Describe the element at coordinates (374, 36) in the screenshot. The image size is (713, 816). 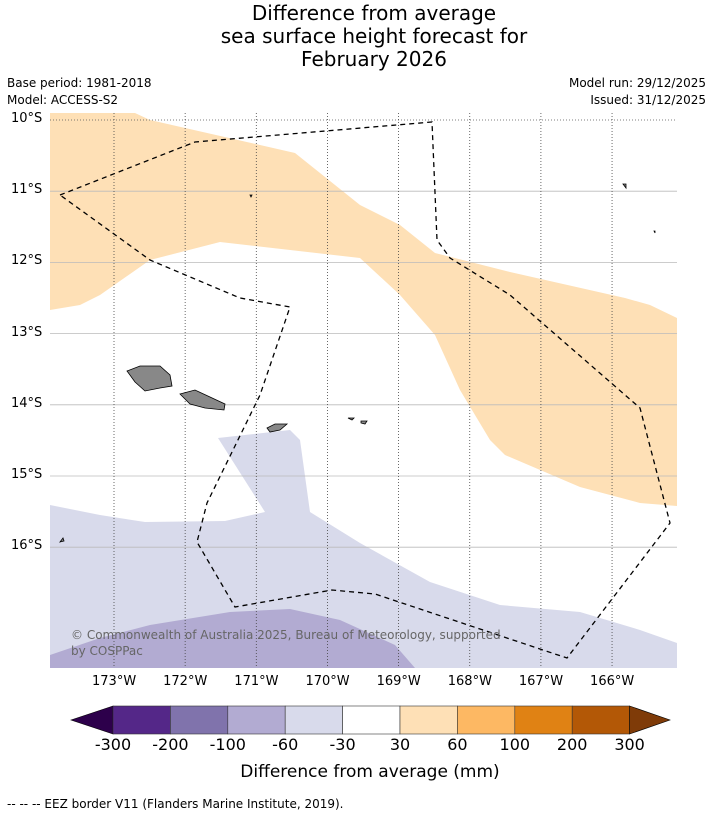
I see `title-line-2: sea surface height forecast for` at that location.